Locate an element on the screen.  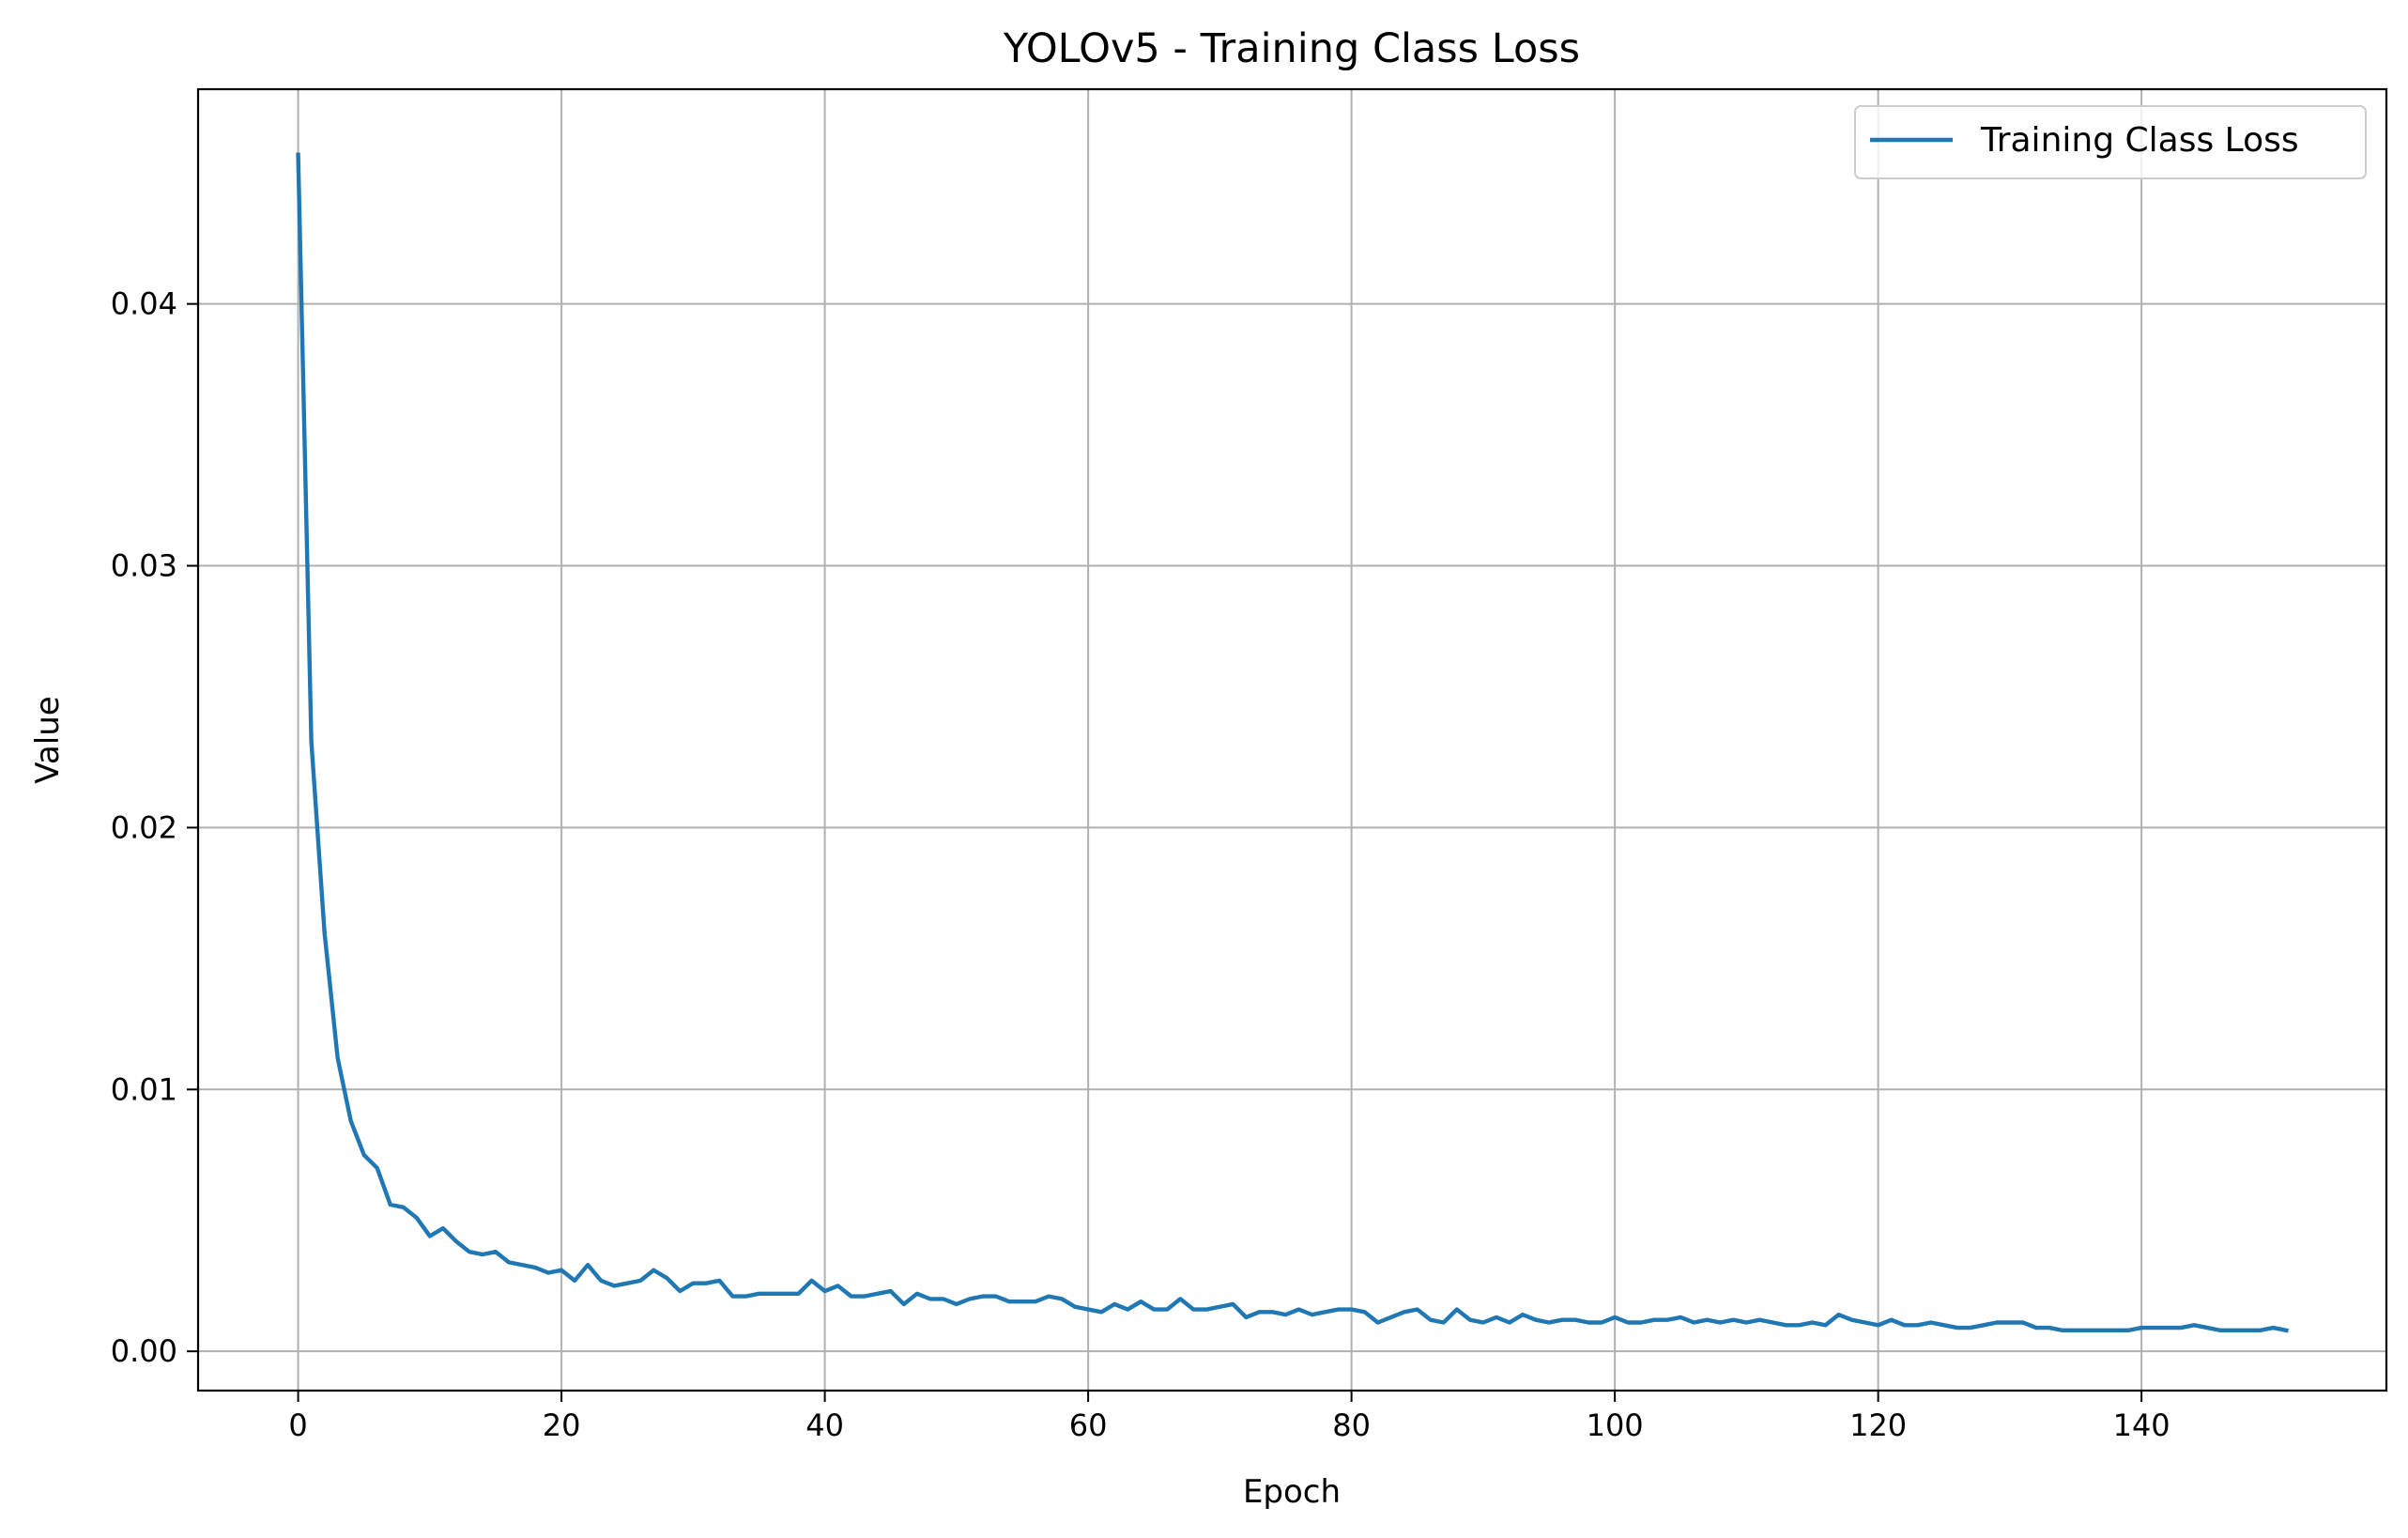
x-tick-label: 100 is located at coordinates (1615, 1425).